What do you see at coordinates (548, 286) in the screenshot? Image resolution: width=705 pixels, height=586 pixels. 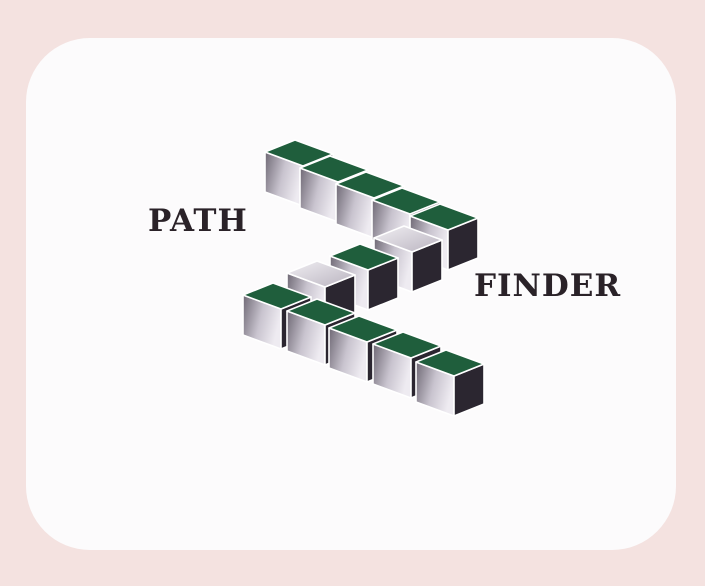 I see `logo-word-finder: FINDER` at bounding box center [548, 286].